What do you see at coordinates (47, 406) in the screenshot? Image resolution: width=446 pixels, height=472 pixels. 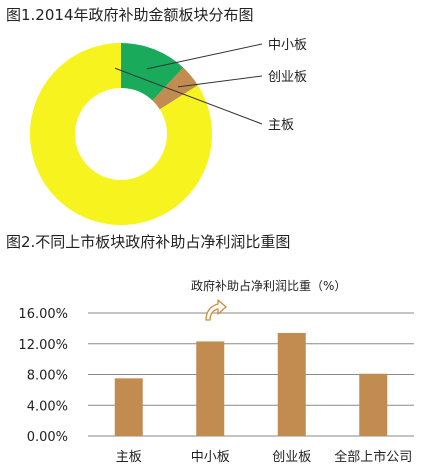 I see `y-tick-label-2: 4.00%` at bounding box center [47, 406].